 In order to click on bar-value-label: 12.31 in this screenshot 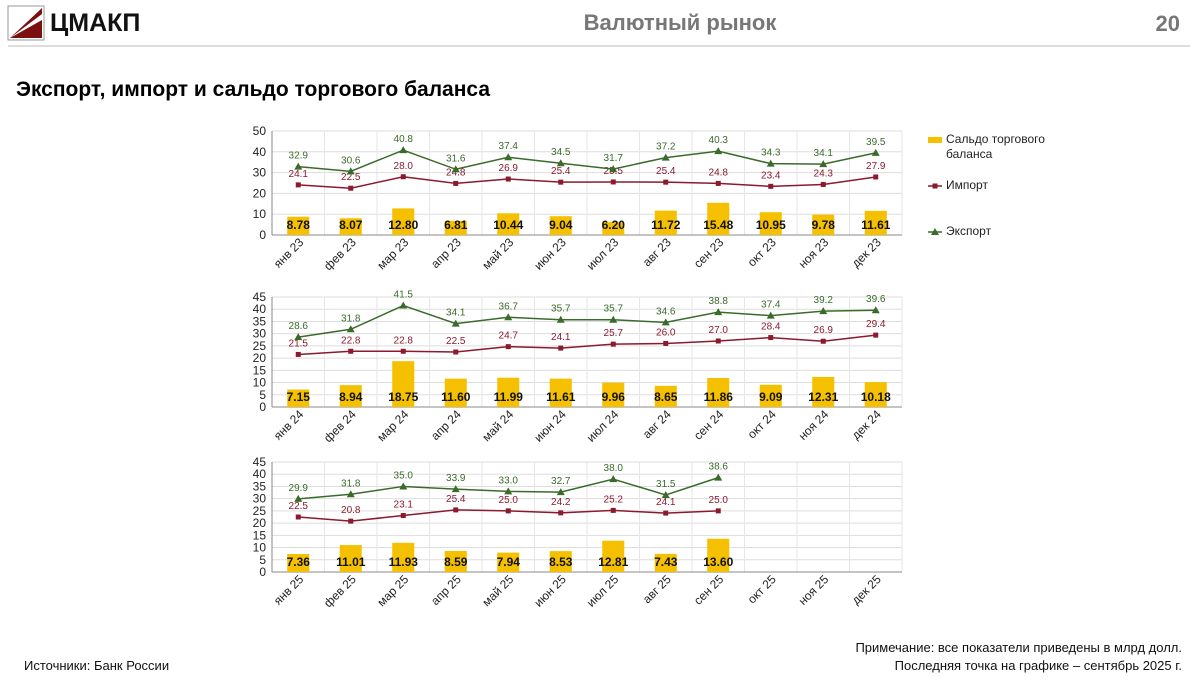, I will do `click(823, 397)`.